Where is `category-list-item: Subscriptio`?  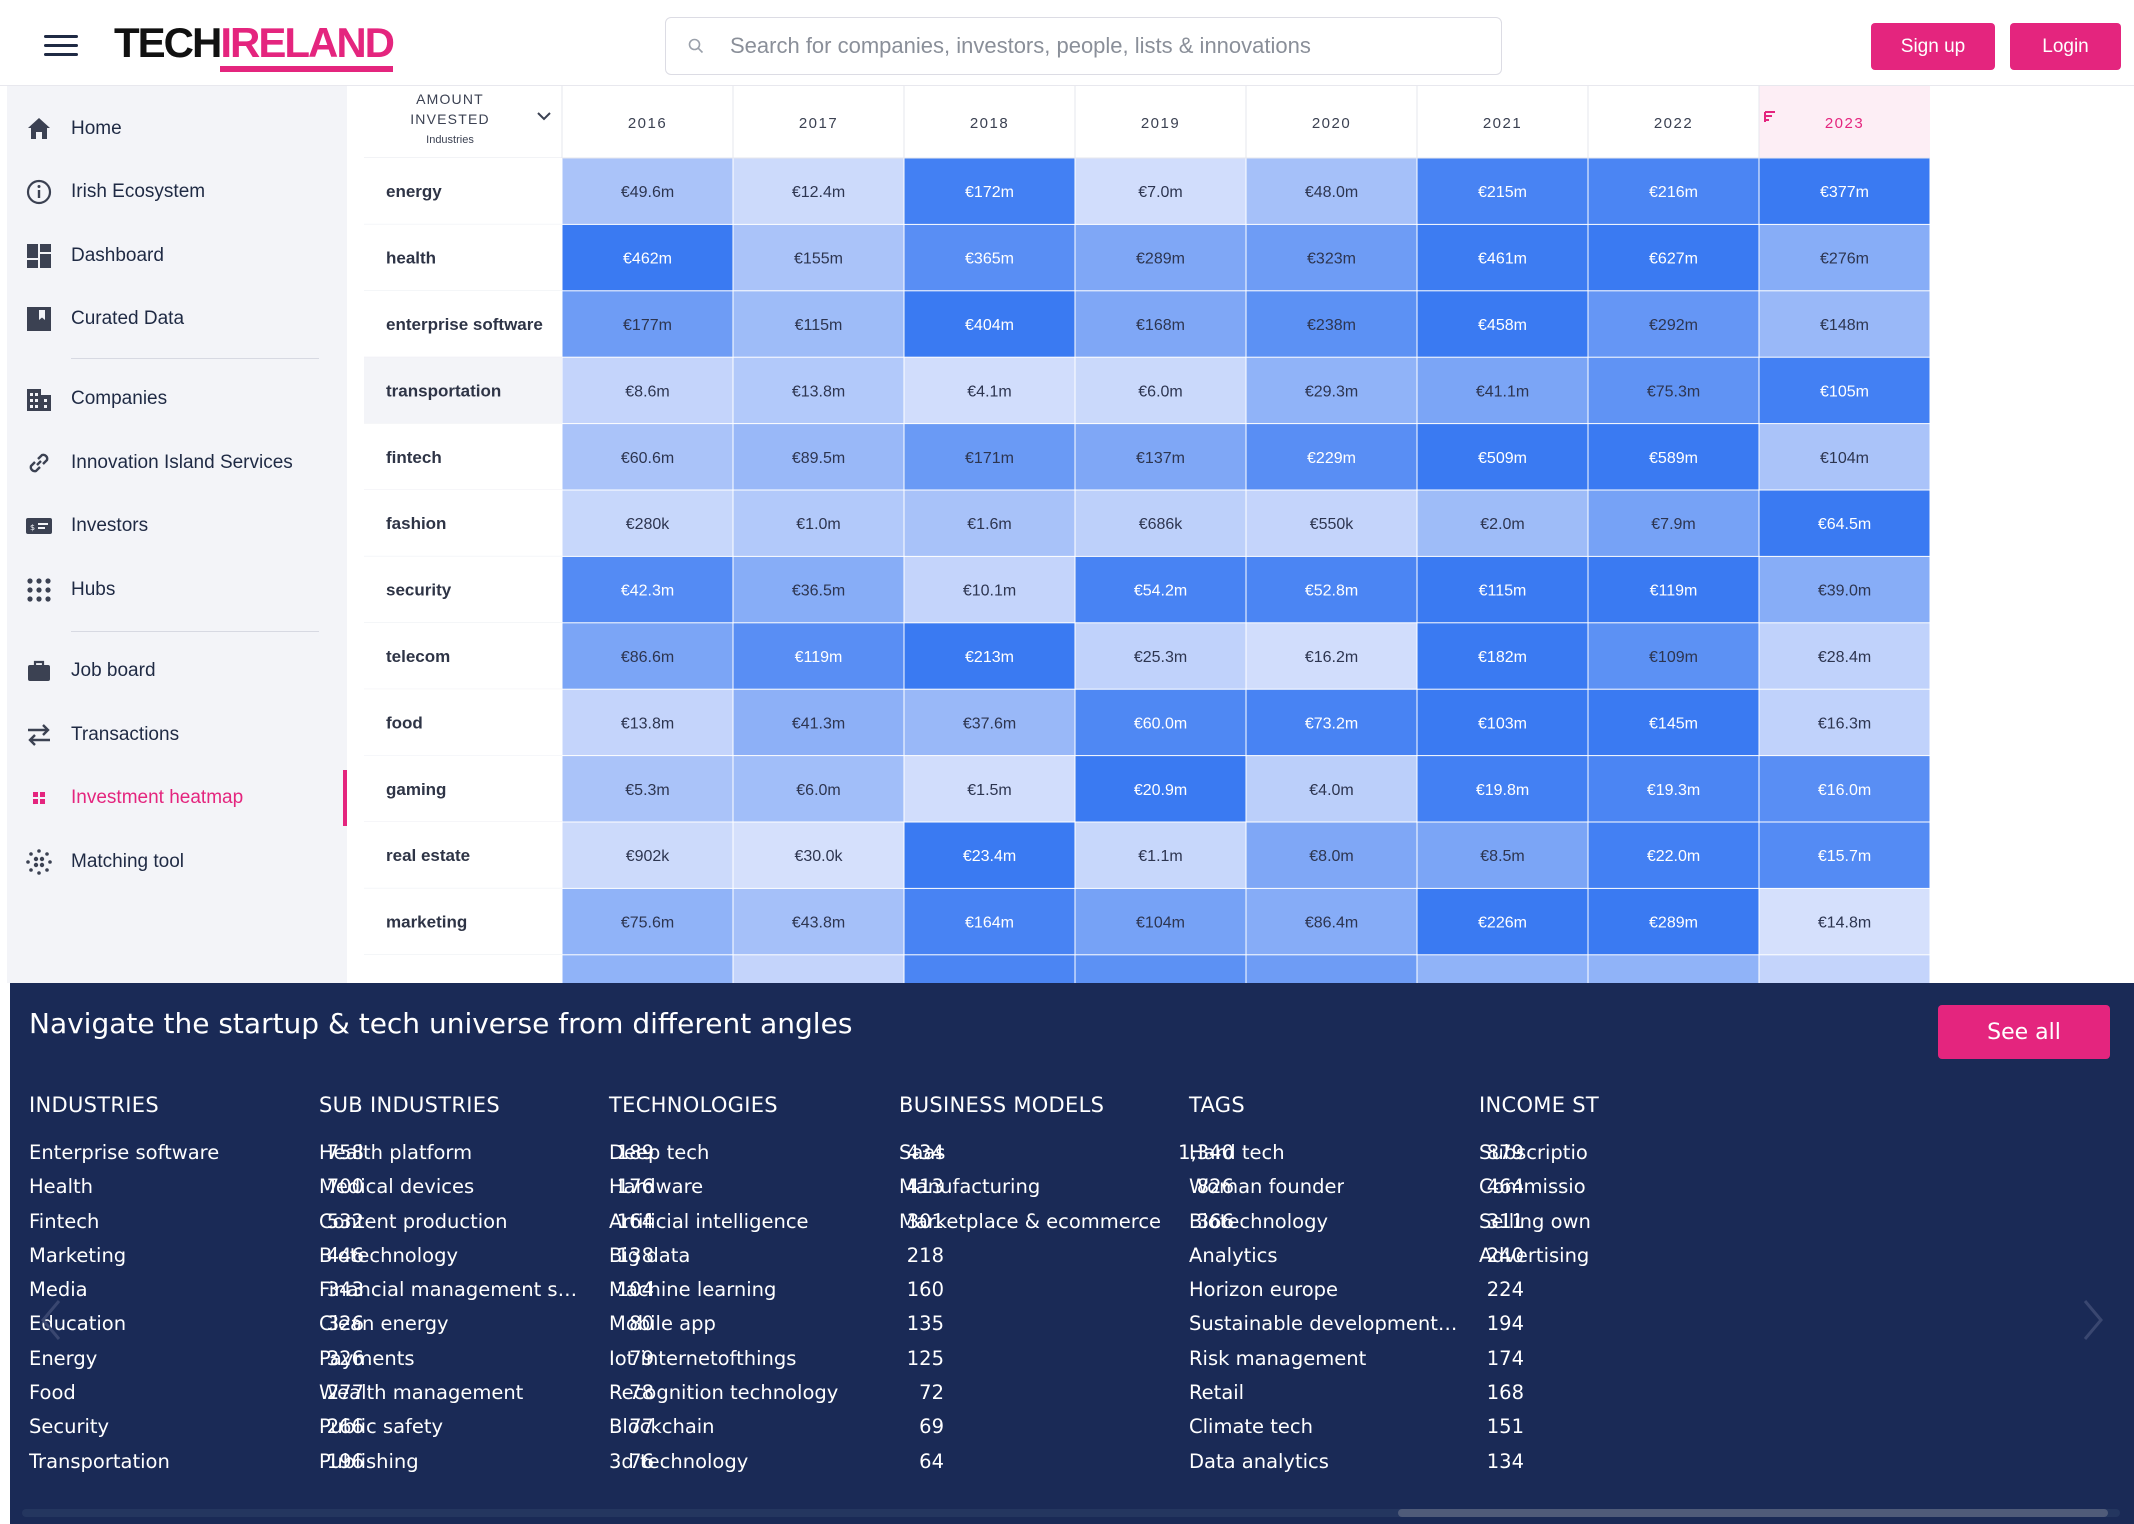 category-list-item: Subscriptio is located at coordinates (1646, 1154).